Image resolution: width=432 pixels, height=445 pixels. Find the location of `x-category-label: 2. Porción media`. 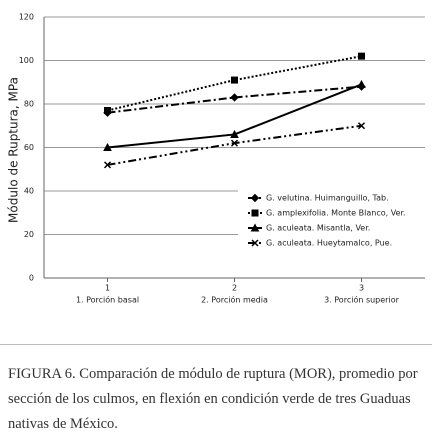

x-category-label: 2. Porción media is located at coordinates (234, 300).